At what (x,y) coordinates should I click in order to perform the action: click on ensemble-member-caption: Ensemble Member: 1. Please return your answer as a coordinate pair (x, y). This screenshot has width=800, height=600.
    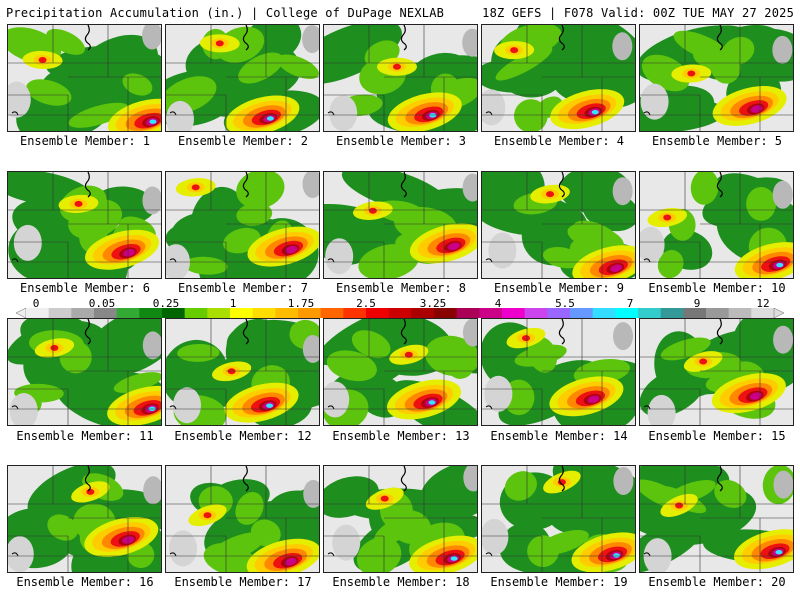
    Looking at the image, I should click on (85, 141).